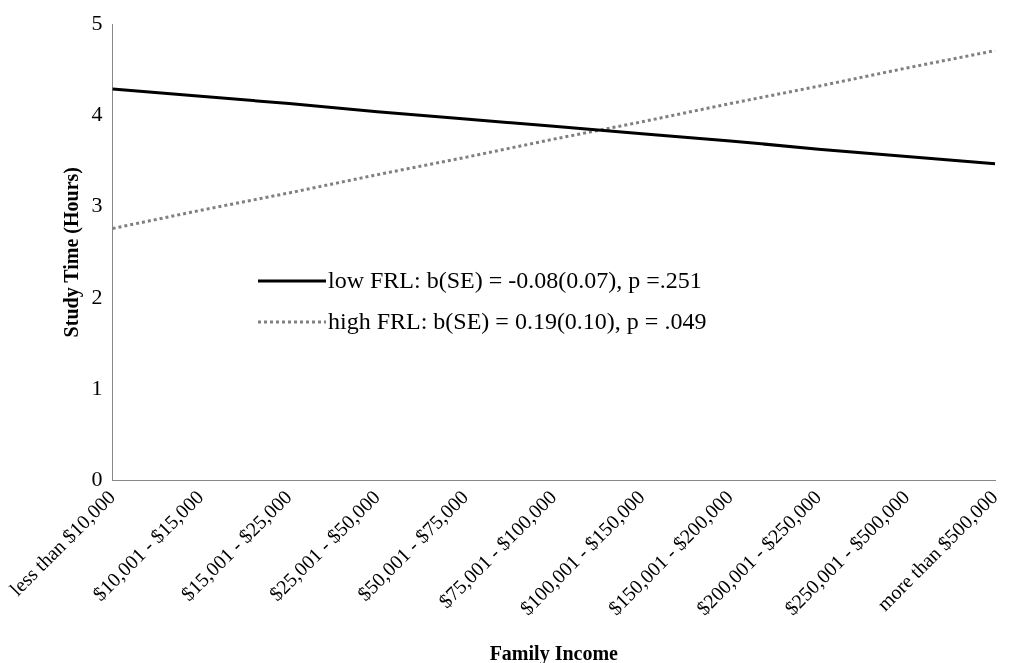  Describe the element at coordinates (97, 387) in the screenshot. I see `y-tick-label: 1` at that location.